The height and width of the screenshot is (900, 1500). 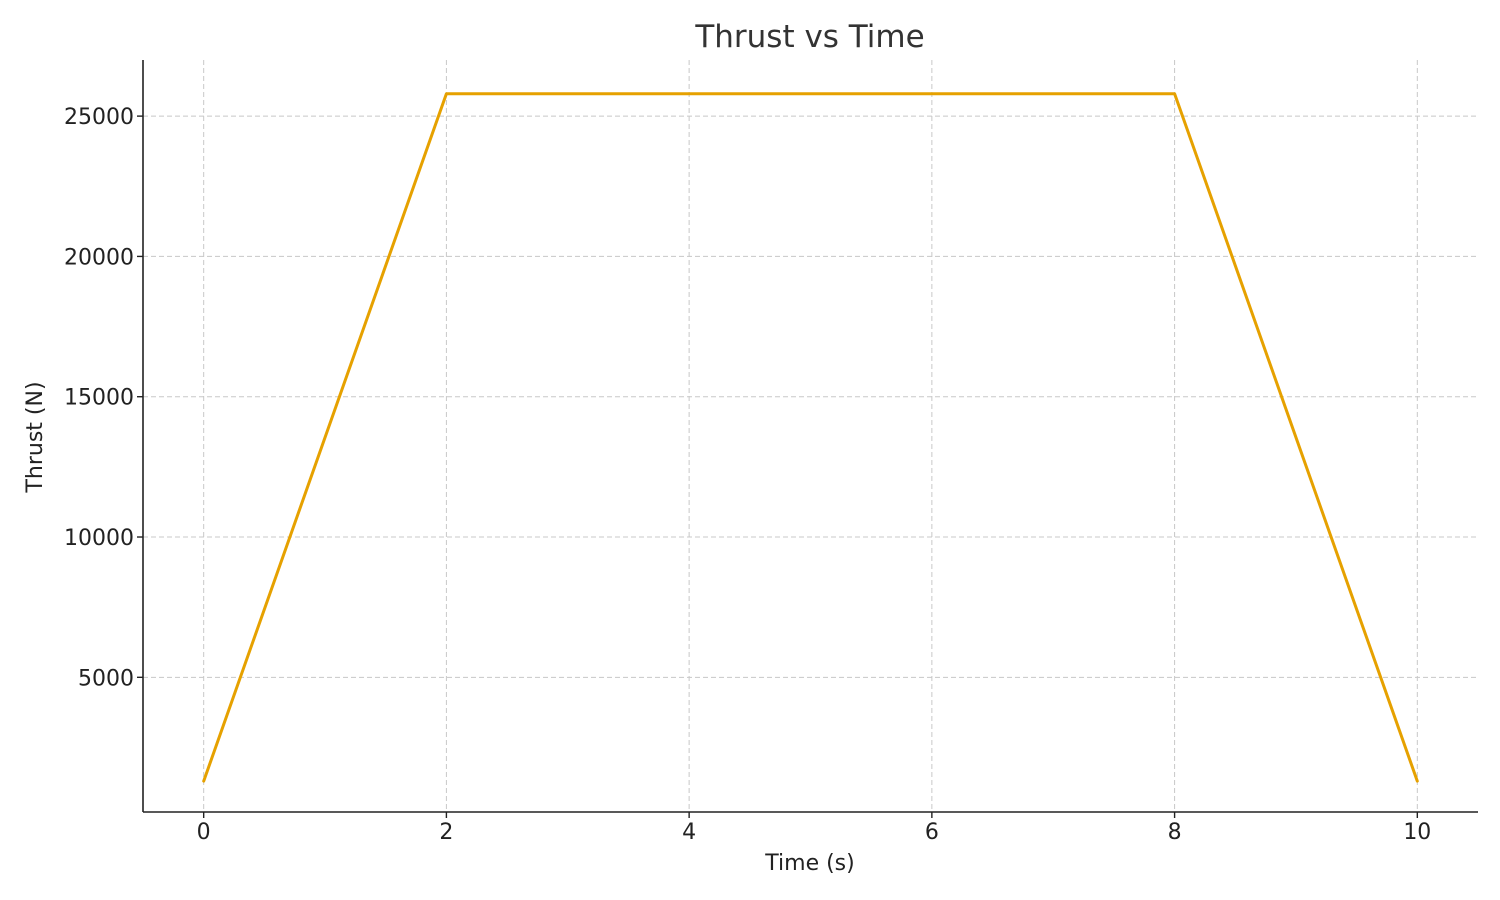 I want to click on x-axis-label: Time (s), so click(x=809, y=863).